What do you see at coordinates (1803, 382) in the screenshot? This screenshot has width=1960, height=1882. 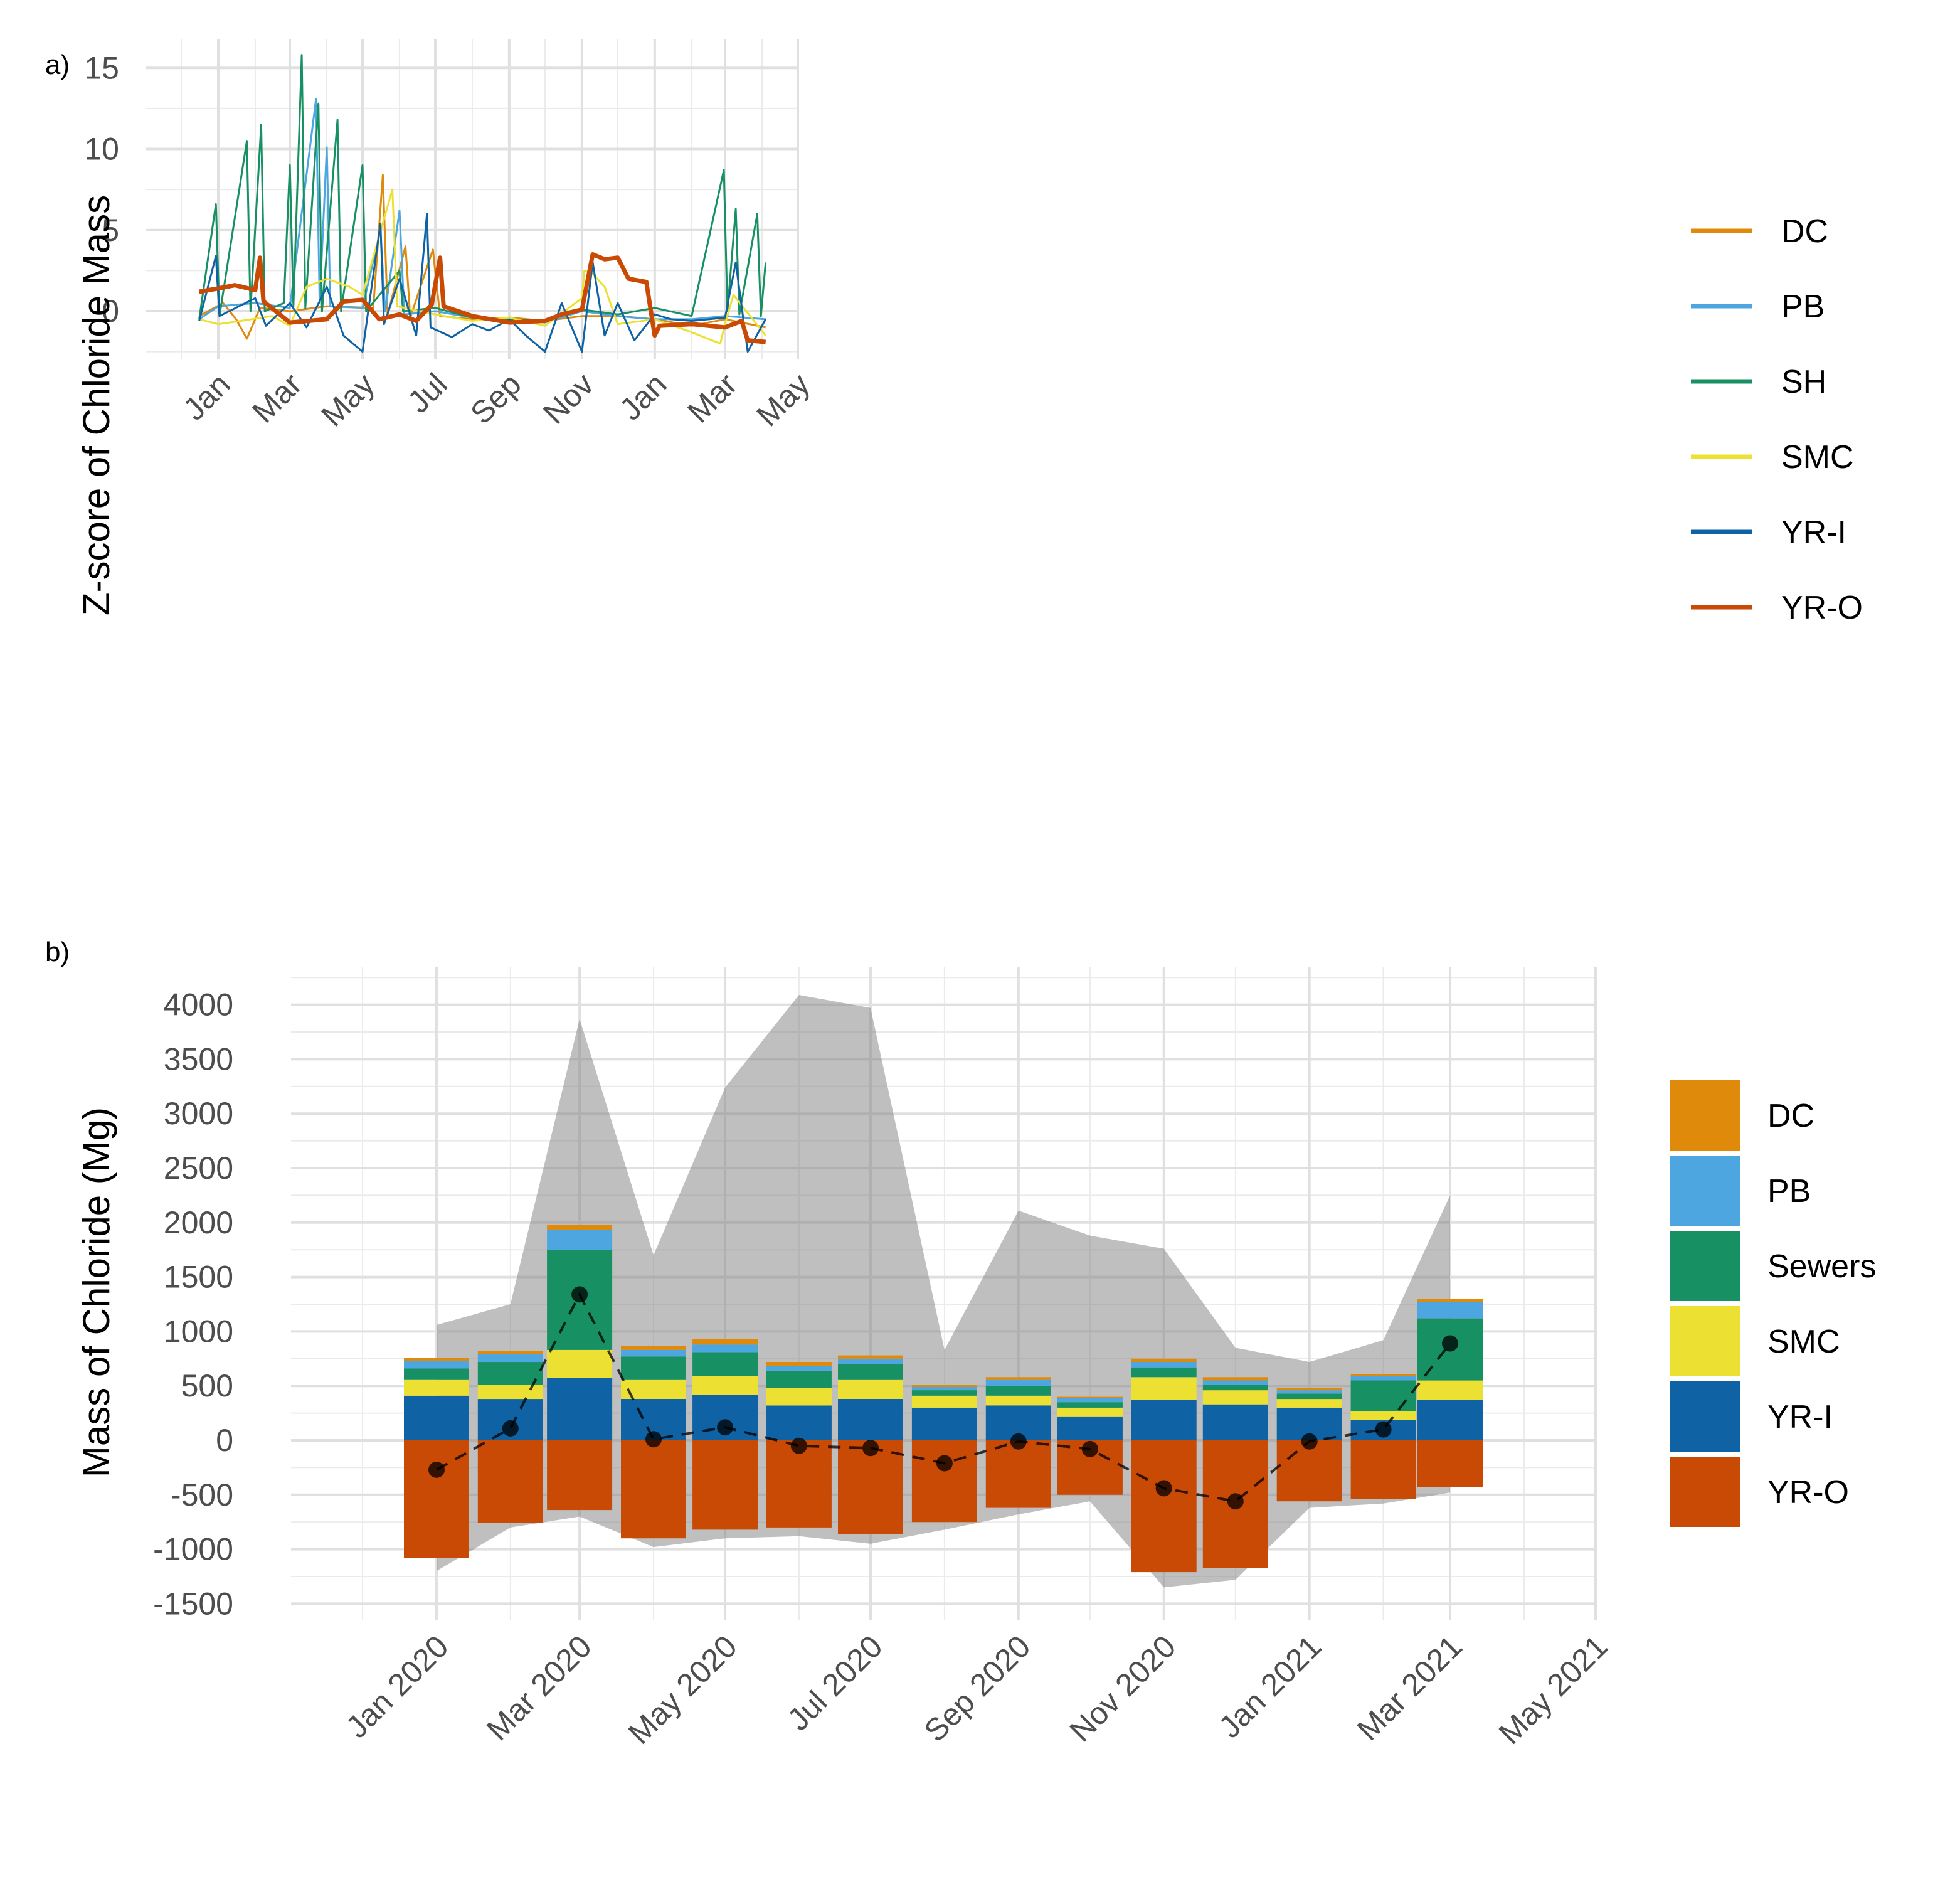 I see `legend-label-sh: SH` at bounding box center [1803, 382].